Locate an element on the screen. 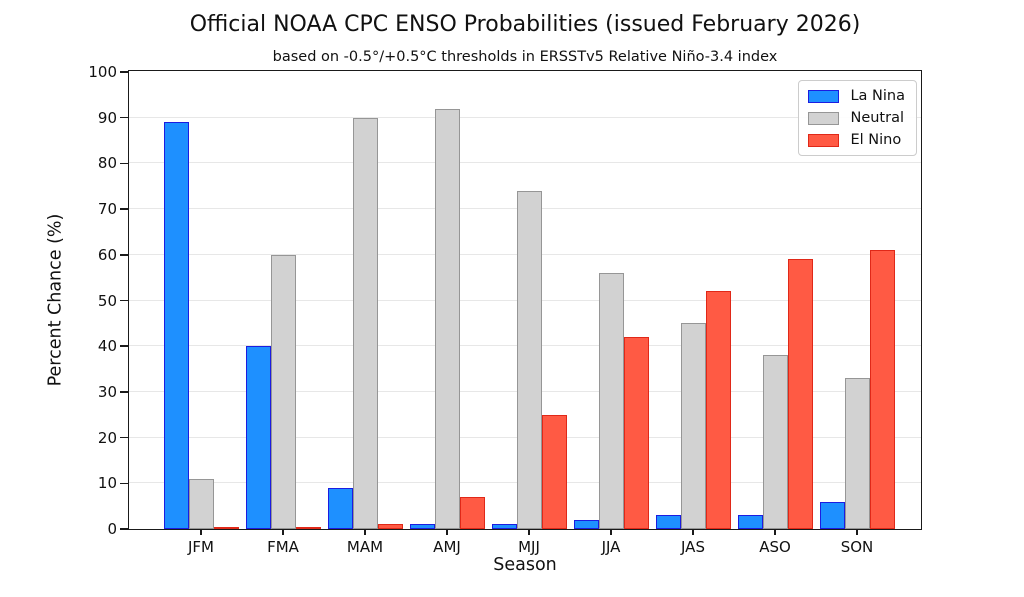 The image size is (1024, 597). bar-el-nino-fma is located at coordinates (308, 528).